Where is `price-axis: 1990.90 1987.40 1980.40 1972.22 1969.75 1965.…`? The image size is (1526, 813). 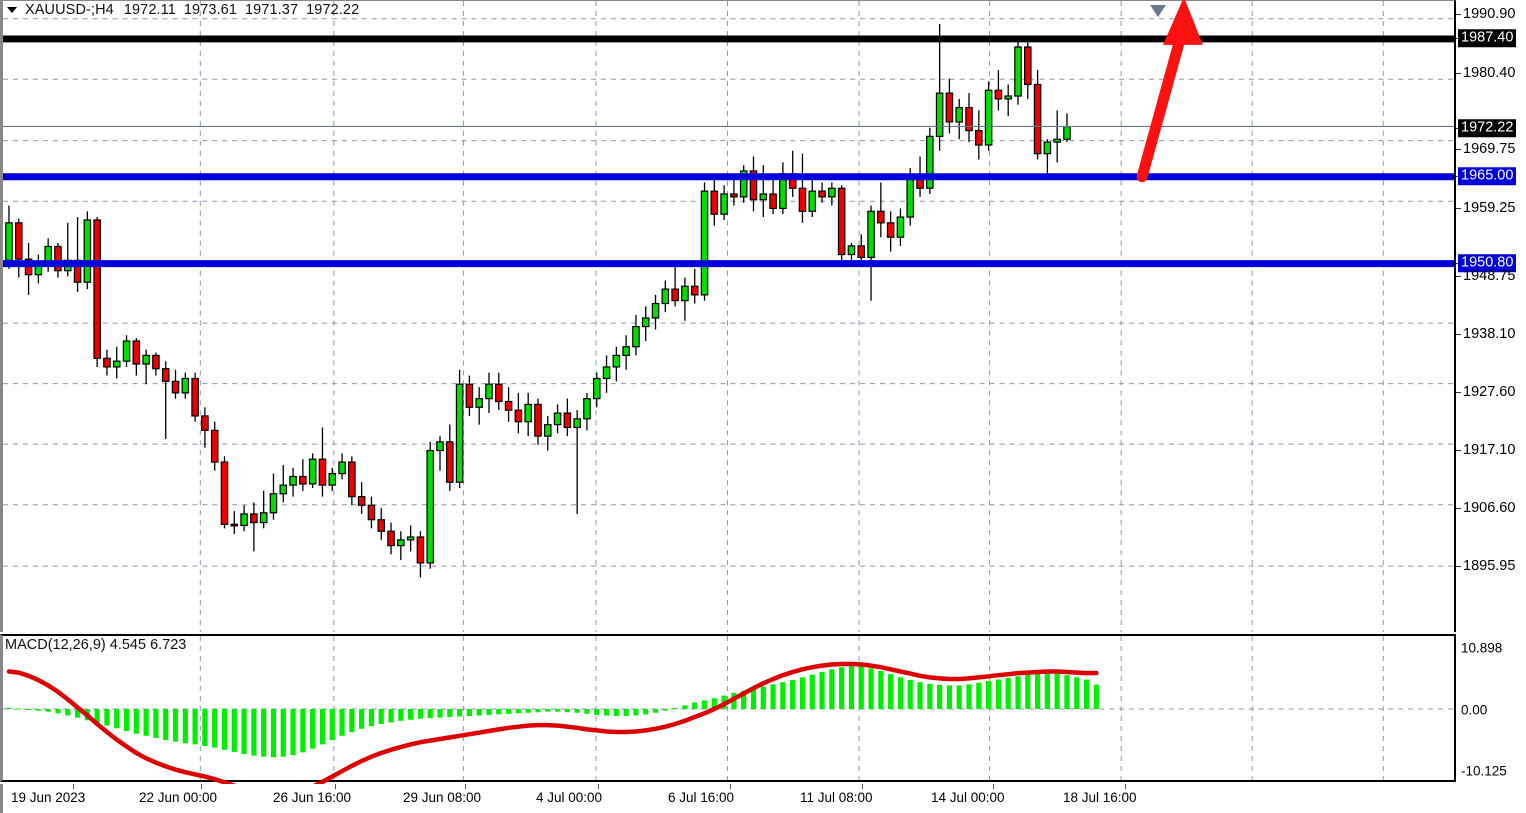
price-axis: 1990.90 1987.40 1980.40 1972.22 1969.75 1965.… is located at coordinates (1491, 391).